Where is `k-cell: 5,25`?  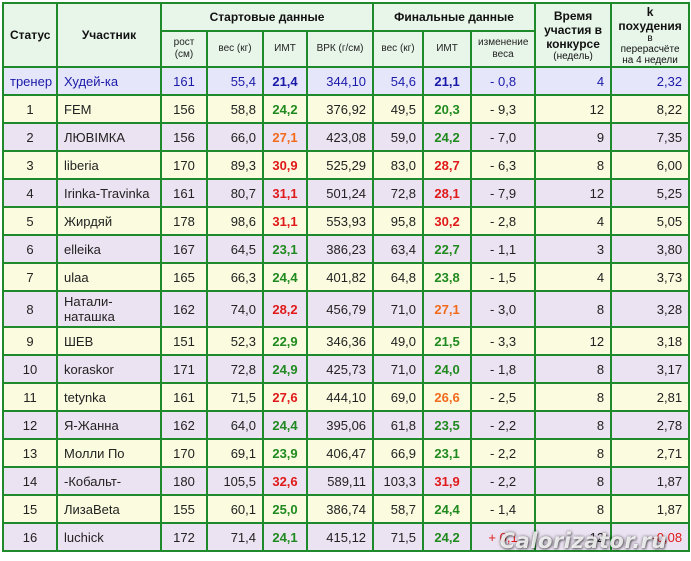 k-cell: 5,25 is located at coordinates (650, 193).